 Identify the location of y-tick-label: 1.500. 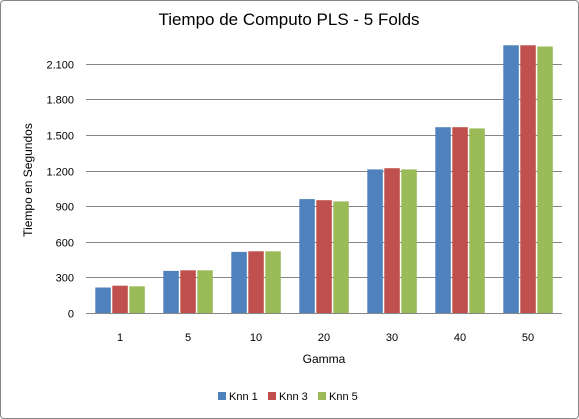
(60, 137).